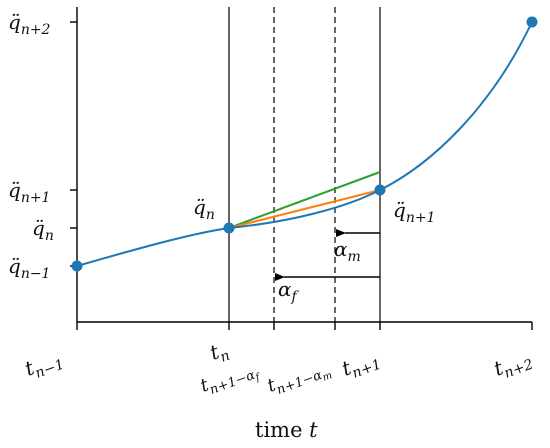 The height and width of the screenshot is (448, 550). I want to click on y-label-qnm1: q̈n−1, so click(29, 268).